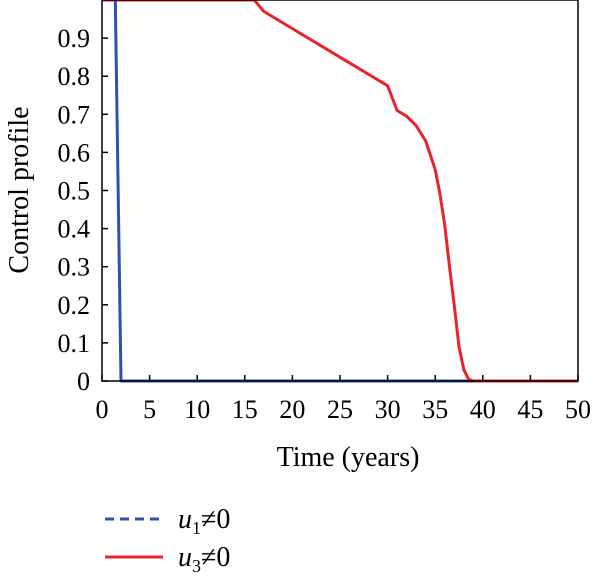  Describe the element at coordinates (74, 38) in the screenshot. I see `y-tick-label: 0.9` at that location.